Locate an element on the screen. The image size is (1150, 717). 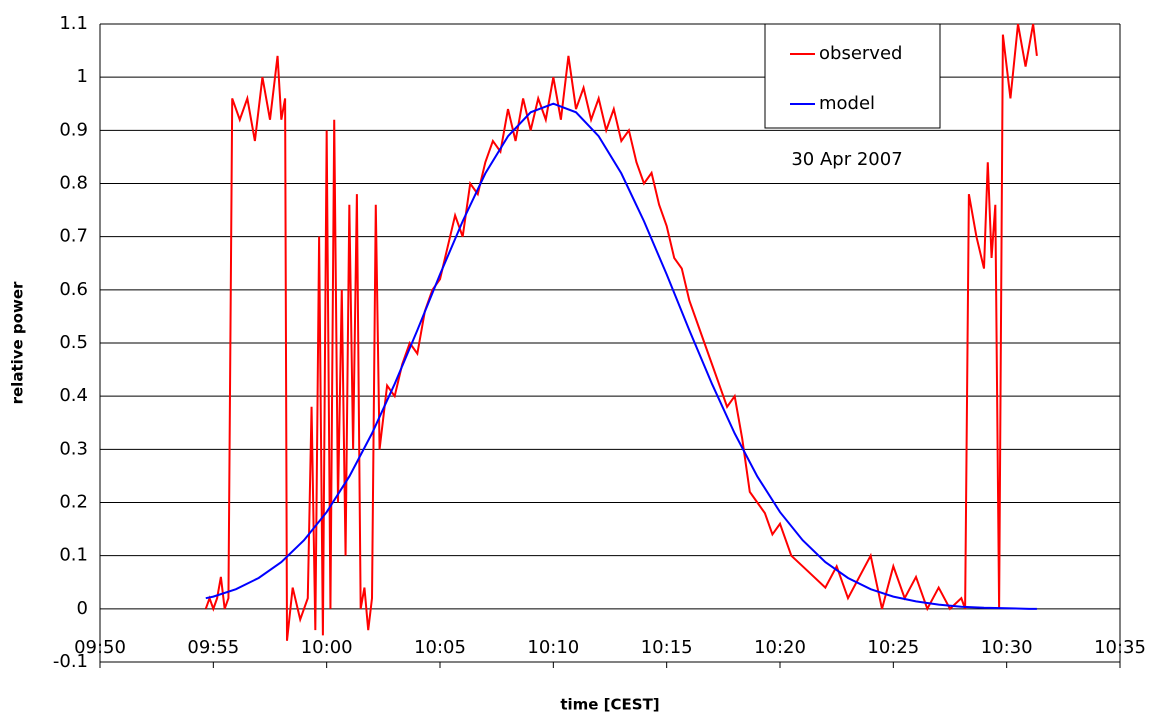
annotation: 30 Apr 2007 is located at coordinates (846, 159).